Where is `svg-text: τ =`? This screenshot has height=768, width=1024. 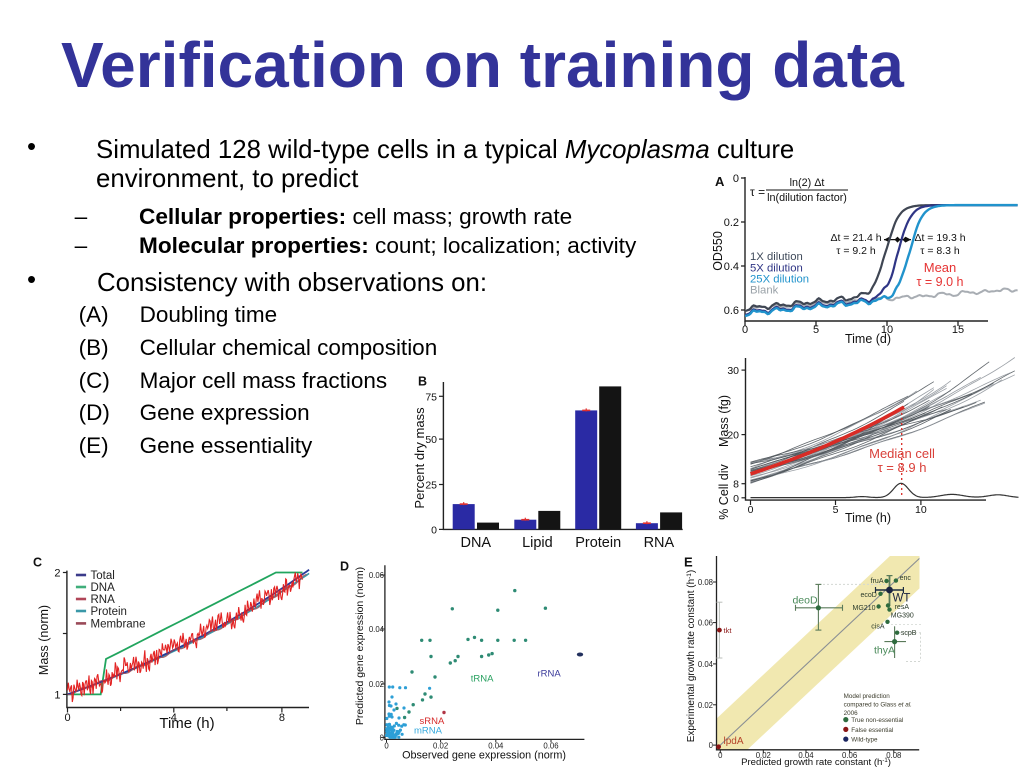
svg-text: τ = is located at coordinates (757, 192).